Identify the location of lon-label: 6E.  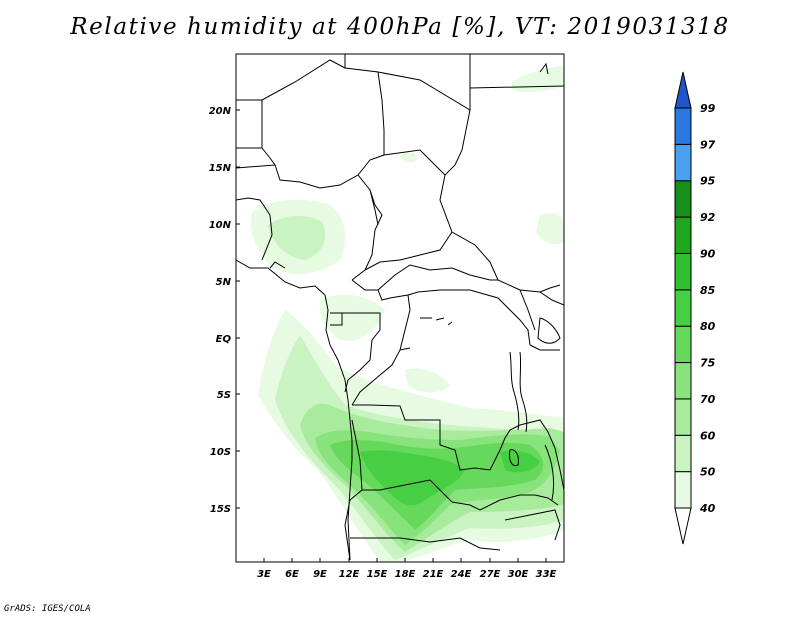
(292, 574).